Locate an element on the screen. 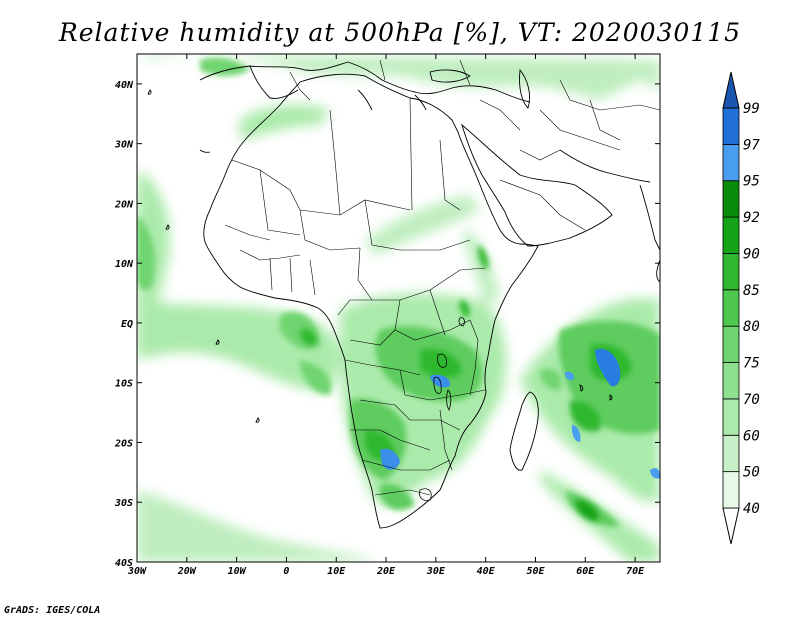 Image resolution: width=800 pixels, height=618 pixels. grads-credit: GrADS: IGES/COLA is located at coordinates (52, 610).